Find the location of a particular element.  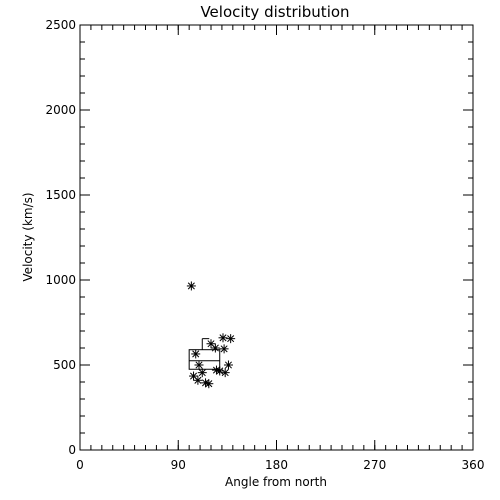

boxplot is located at coordinates (204, 354).